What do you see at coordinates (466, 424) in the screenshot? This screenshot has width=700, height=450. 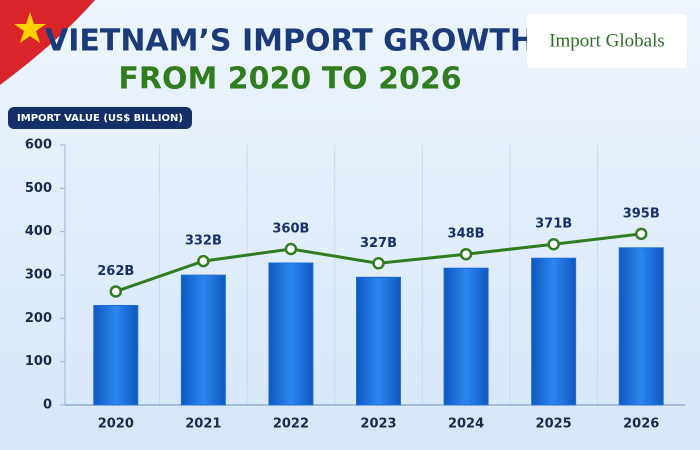 I see `x-tick-label: 2024` at bounding box center [466, 424].